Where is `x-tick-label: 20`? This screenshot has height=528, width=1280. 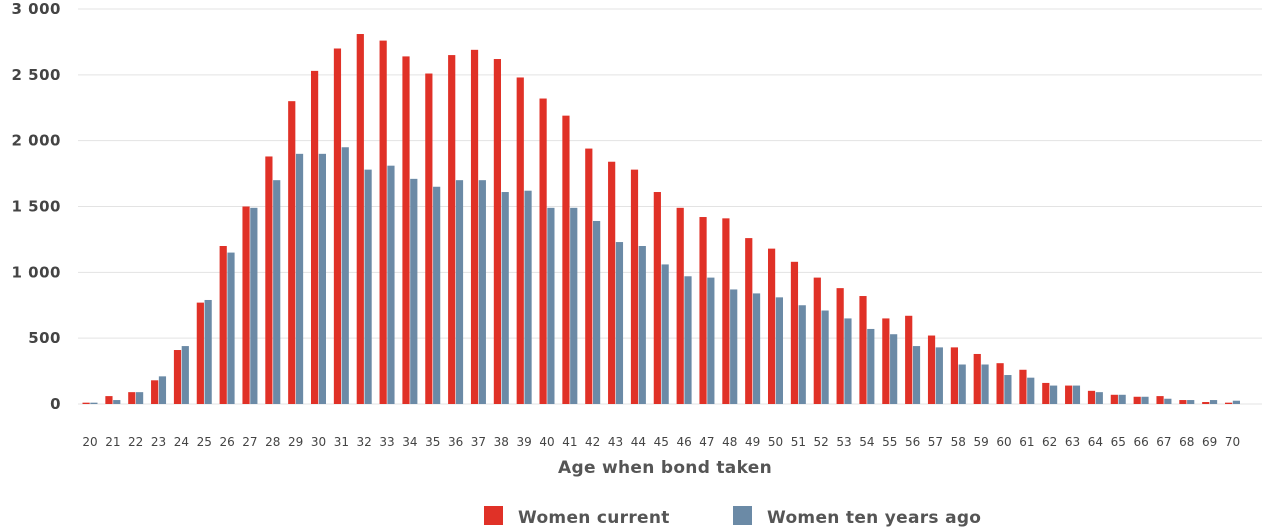 x-tick-label: 20 is located at coordinates (89, 442).